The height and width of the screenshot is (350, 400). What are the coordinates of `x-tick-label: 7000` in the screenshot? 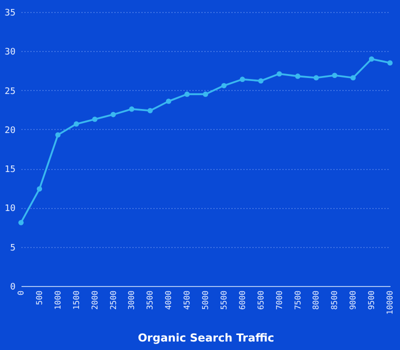 It's located at (279, 300).